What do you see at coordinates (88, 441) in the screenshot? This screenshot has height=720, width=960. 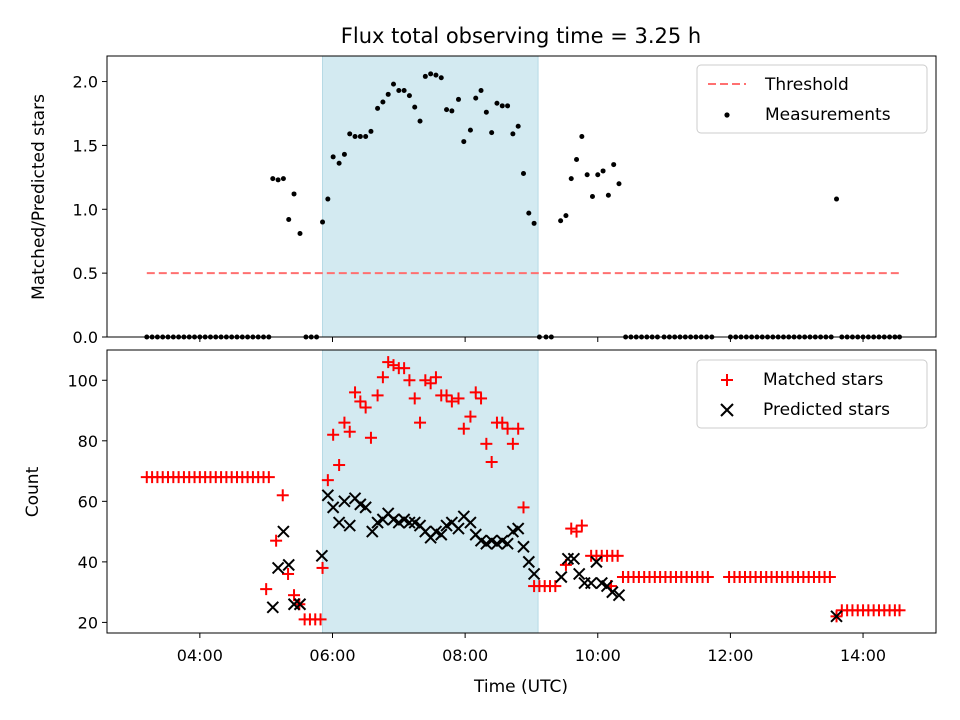 I see `y-tick-label: 80` at bounding box center [88, 441].